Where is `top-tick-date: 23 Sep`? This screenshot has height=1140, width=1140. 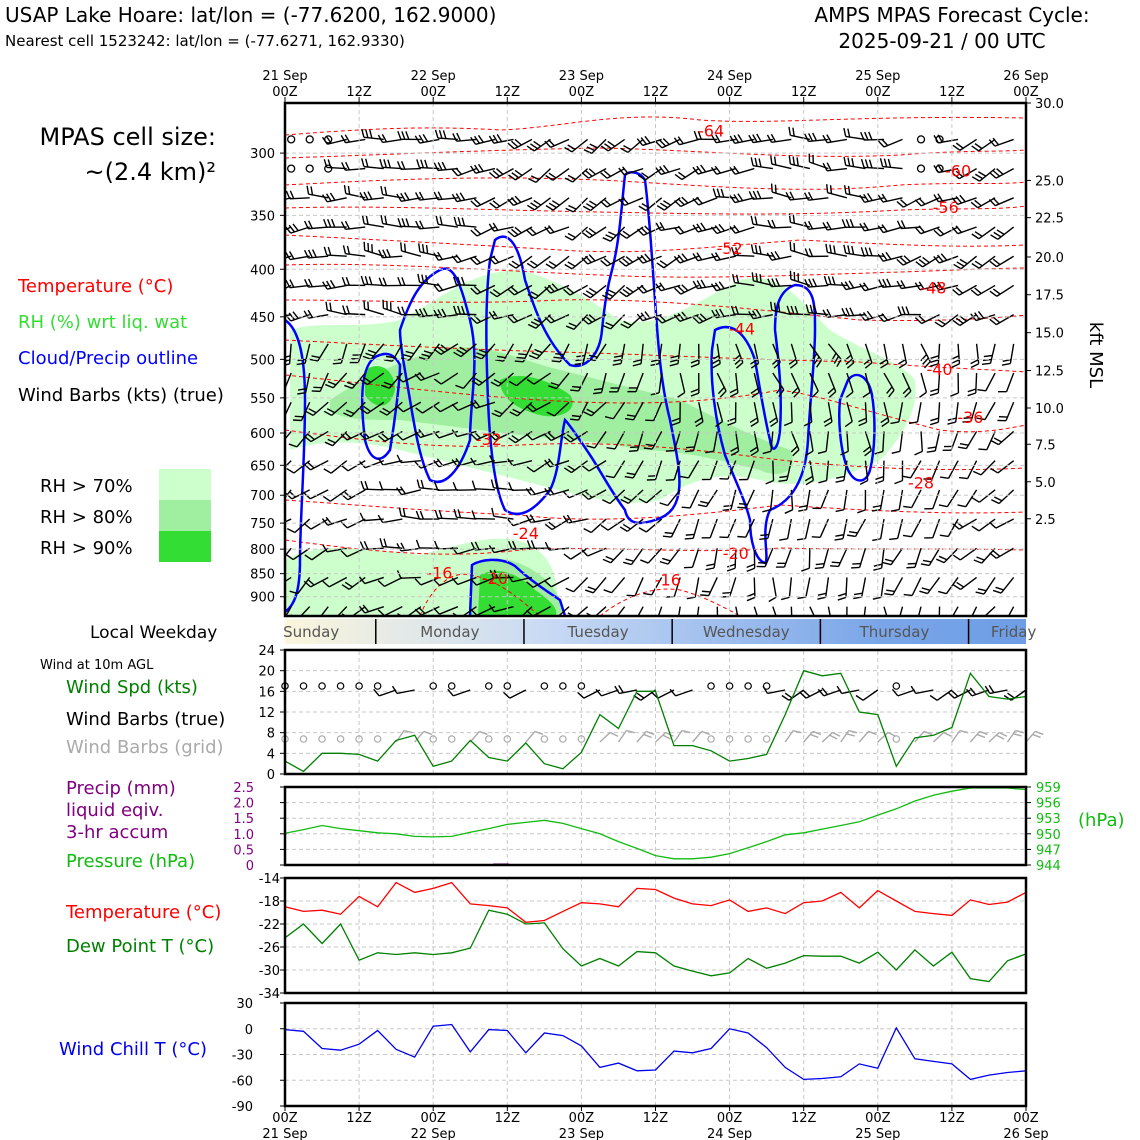 top-tick-date: 23 Sep is located at coordinates (581, 76).